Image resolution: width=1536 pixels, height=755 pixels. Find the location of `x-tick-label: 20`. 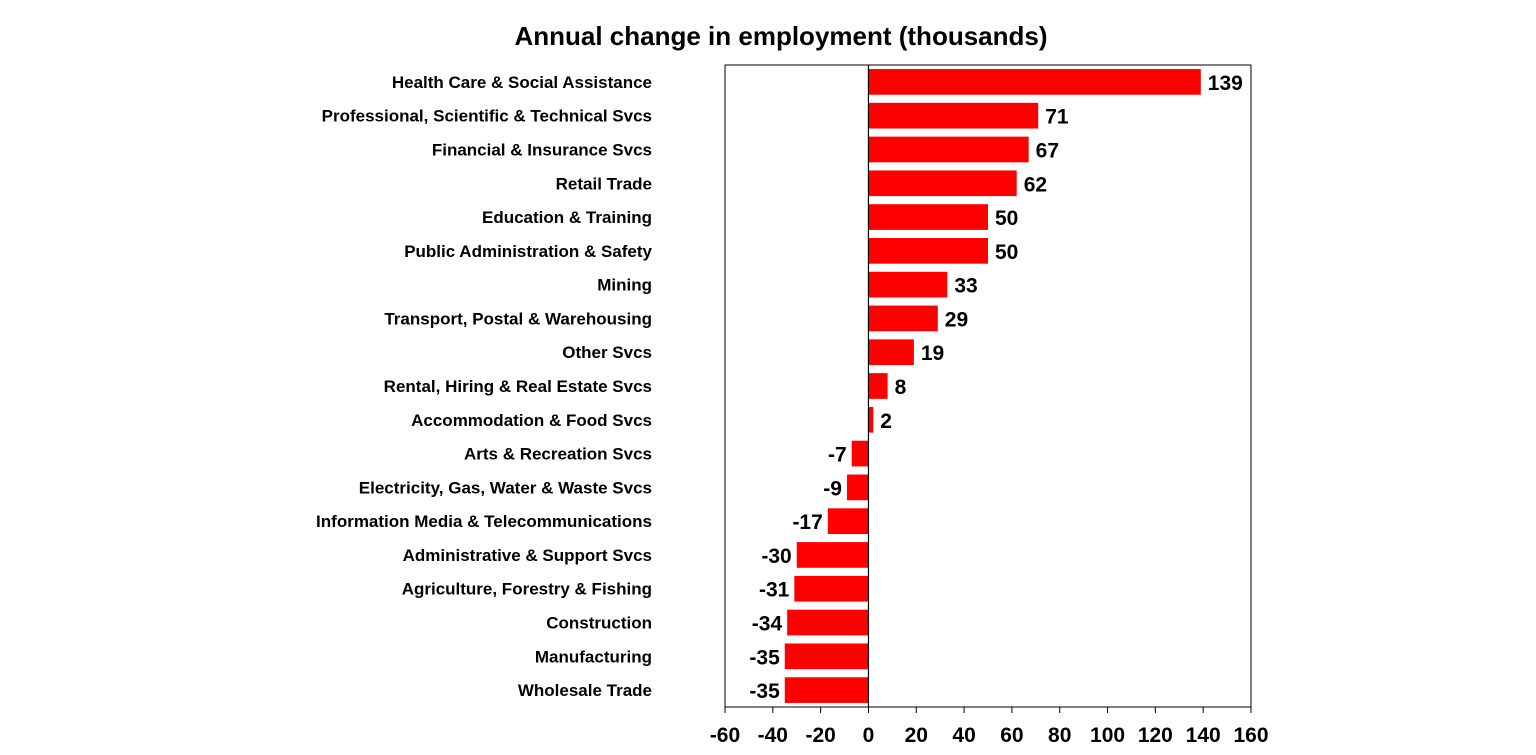

x-tick-label: 20 is located at coordinates (916, 735).